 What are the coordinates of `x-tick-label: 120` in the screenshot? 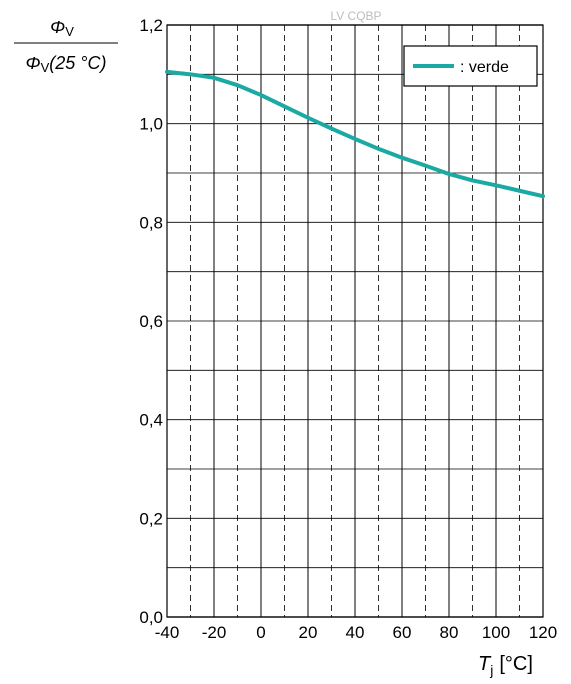 It's located at (543, 632).